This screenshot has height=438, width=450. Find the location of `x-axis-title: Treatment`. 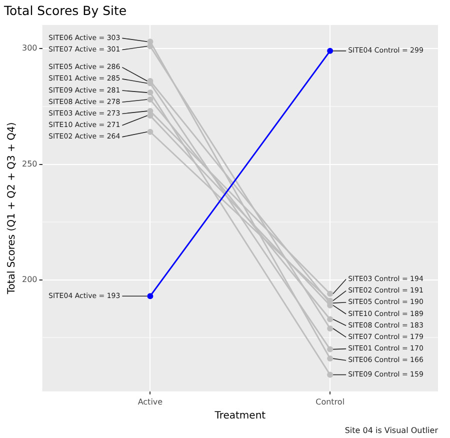

x-axis-title: Treatment is located at coordinates (240, 416).